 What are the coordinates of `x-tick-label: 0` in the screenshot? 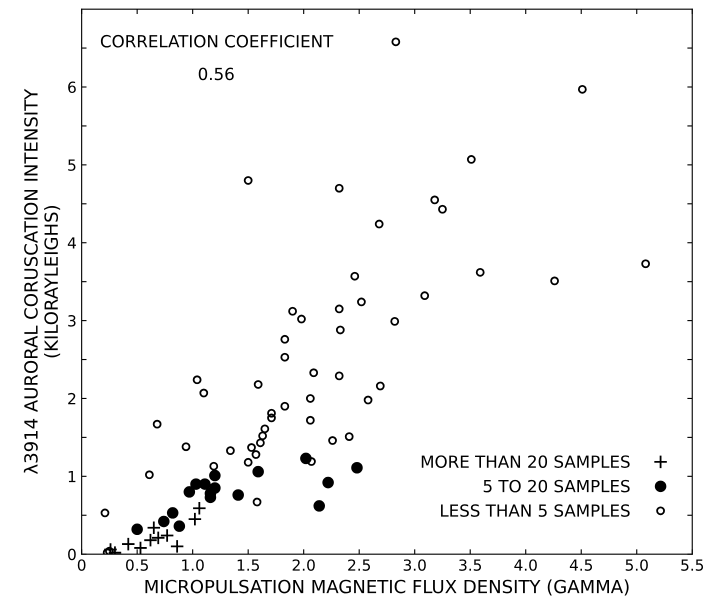 It's located at (82, 565).